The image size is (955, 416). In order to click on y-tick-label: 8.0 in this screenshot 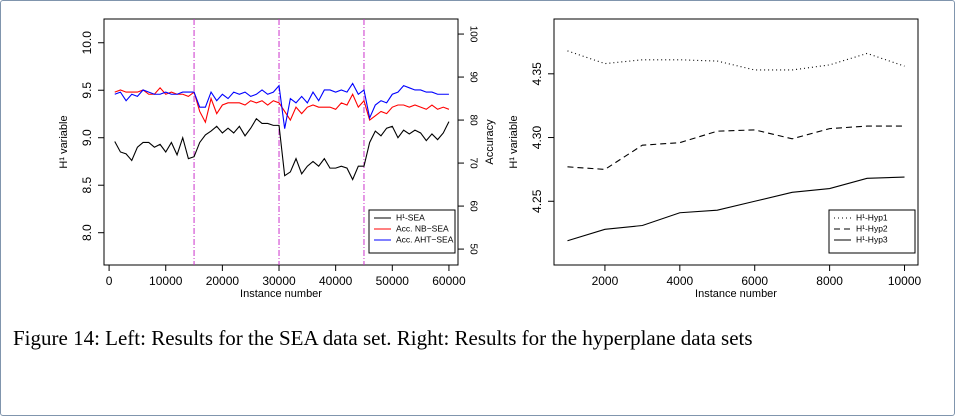, I will do `click(87, 232)`.